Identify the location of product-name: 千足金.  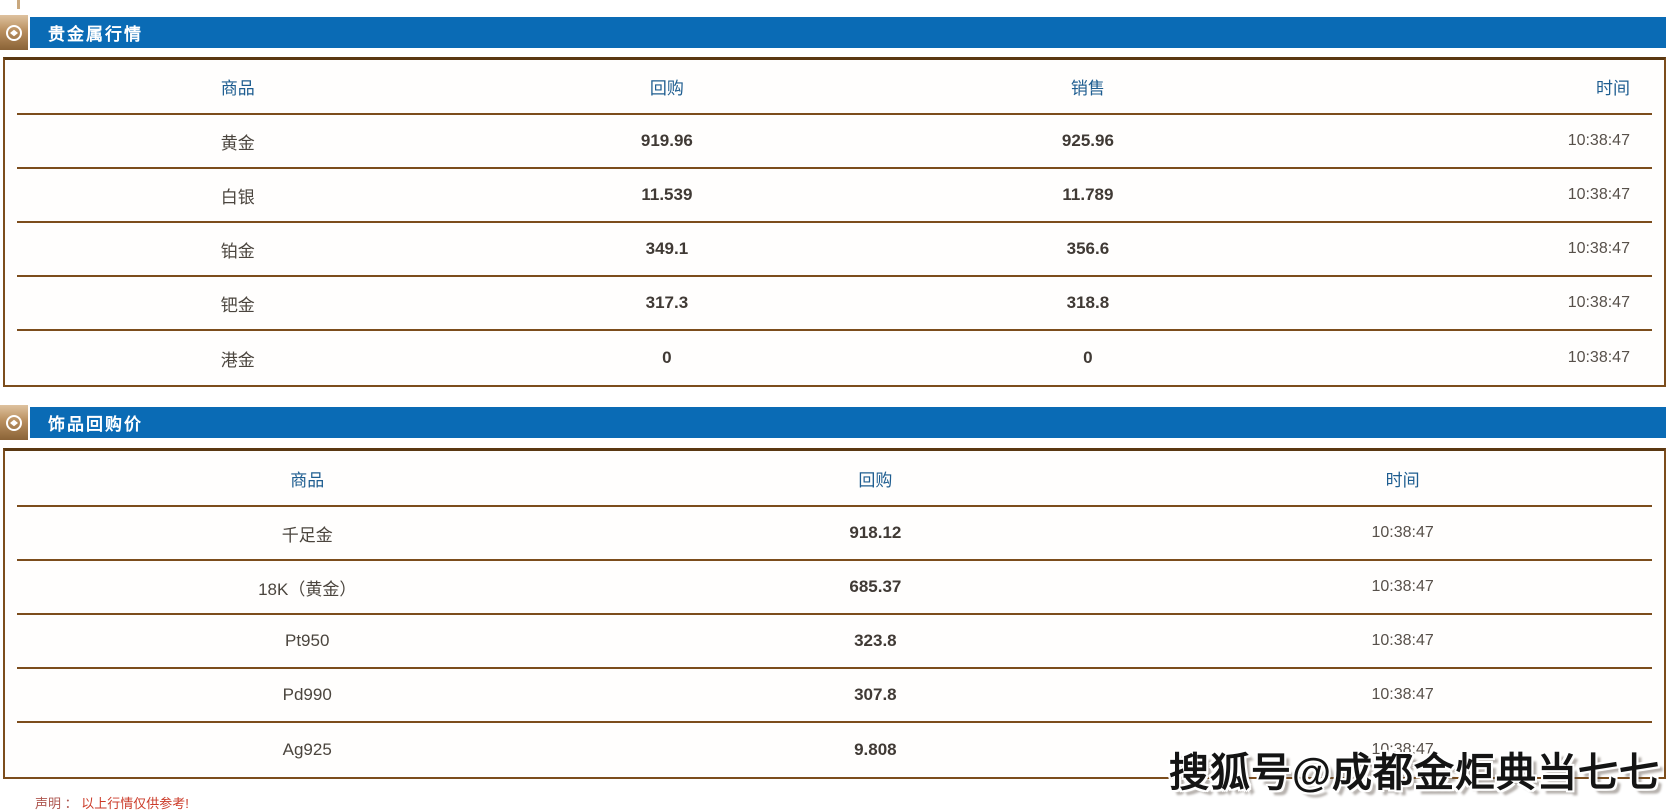
(307, 535).